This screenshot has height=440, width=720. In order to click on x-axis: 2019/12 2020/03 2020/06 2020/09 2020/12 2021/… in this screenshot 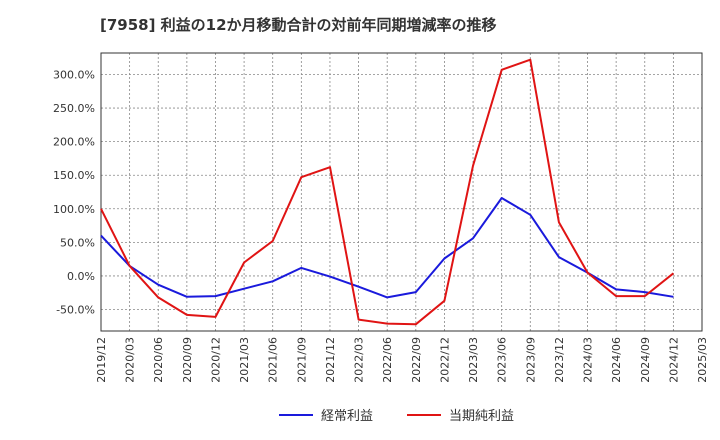, I will do `click(402, 360)`.